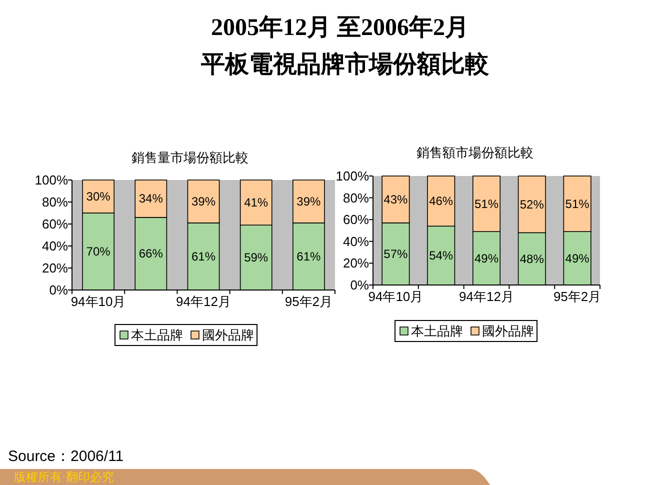  I want to click on text: 2005年12月 至2006年2月, so click(340, 27).